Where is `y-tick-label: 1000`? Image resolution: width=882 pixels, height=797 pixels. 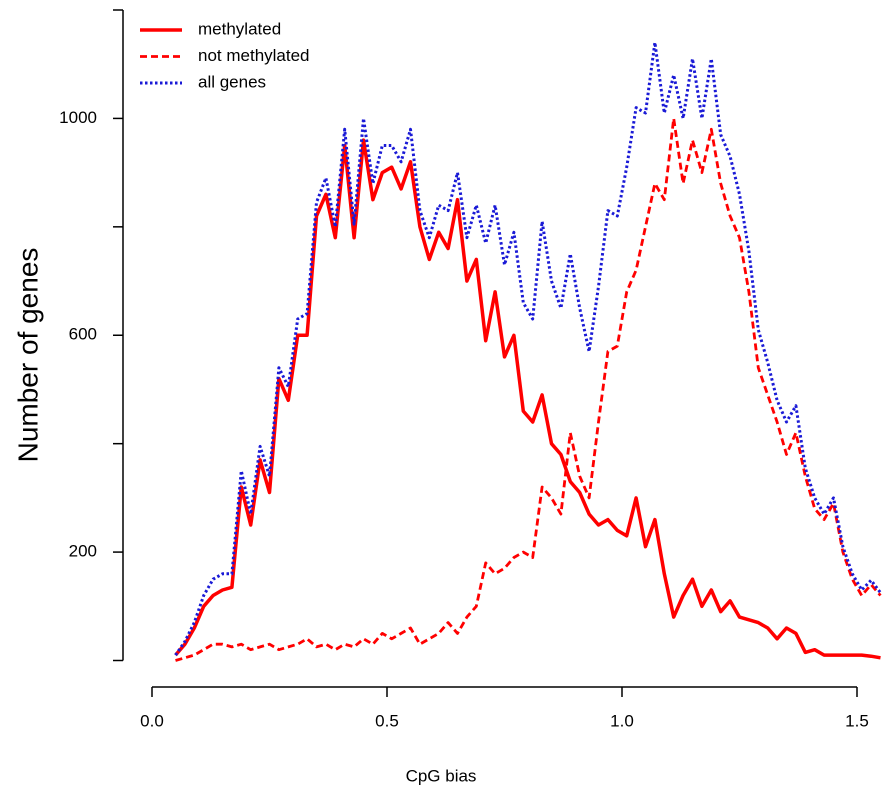
y-tick-label: 1000 is located at coordinates (78, 117).